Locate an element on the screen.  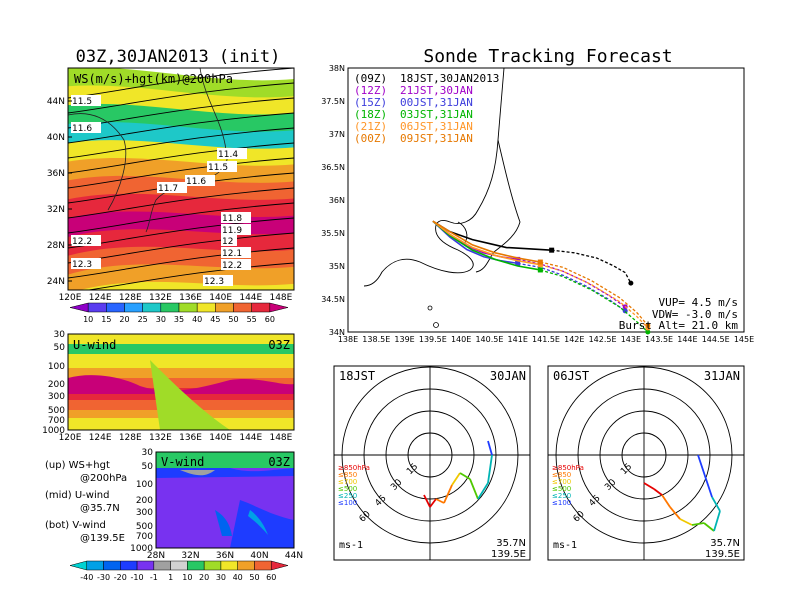
lat-tick: 44N is located at coordinates (294, 556).